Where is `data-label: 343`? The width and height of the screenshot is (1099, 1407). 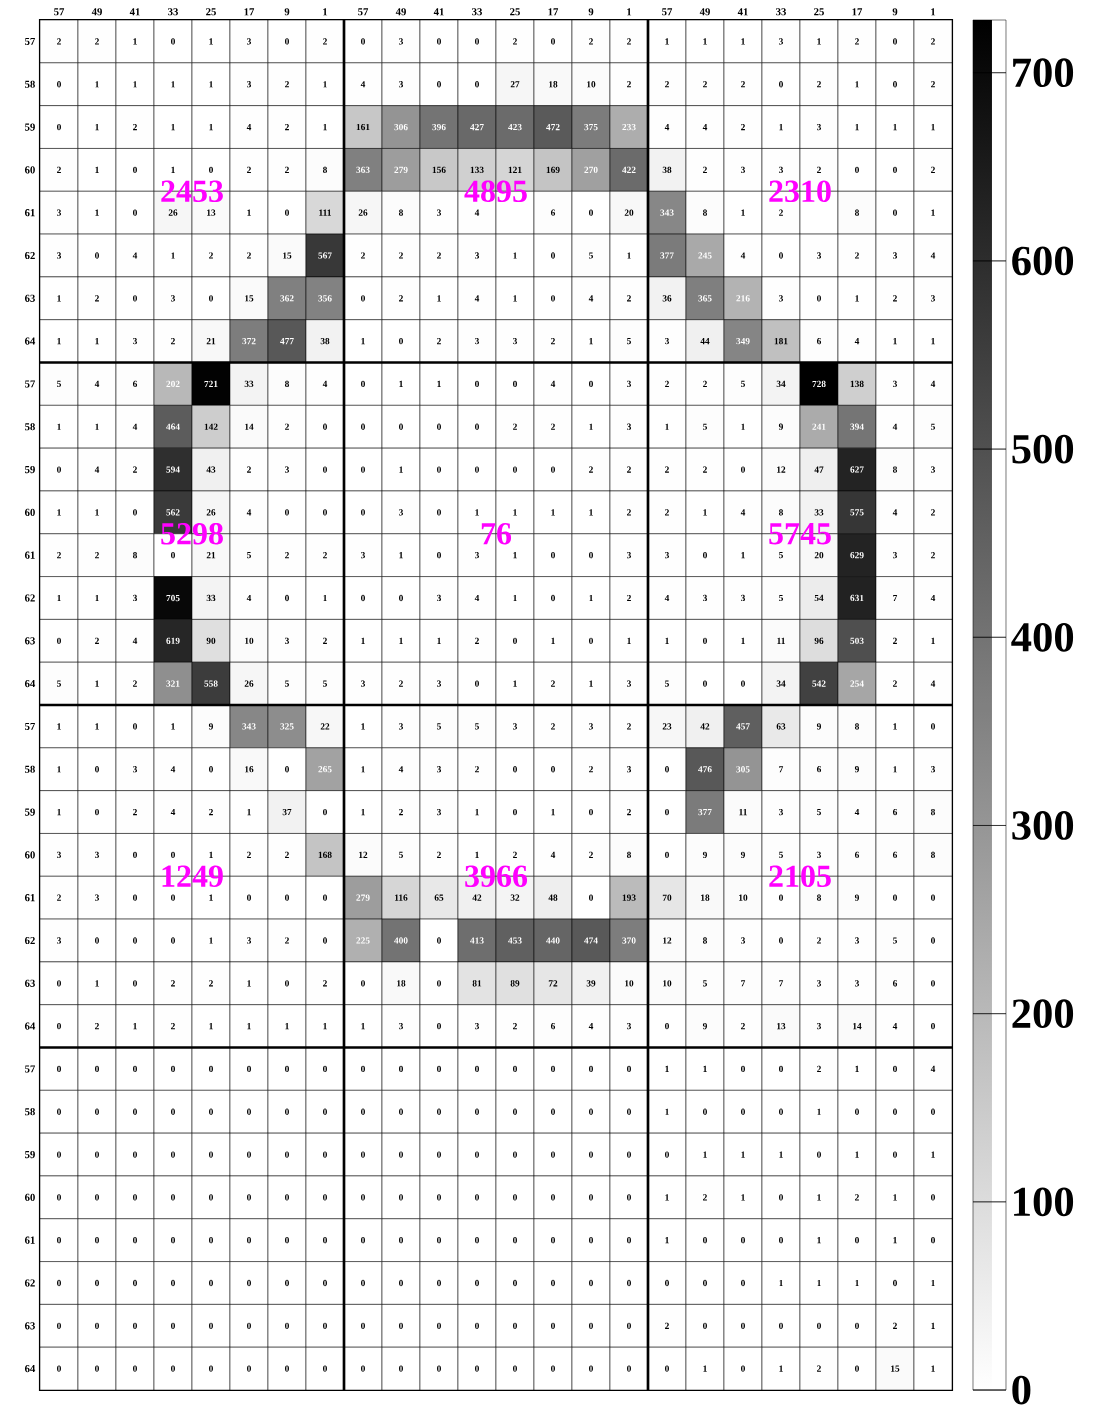
data-label: 343 is located at coordinates (667, 212).